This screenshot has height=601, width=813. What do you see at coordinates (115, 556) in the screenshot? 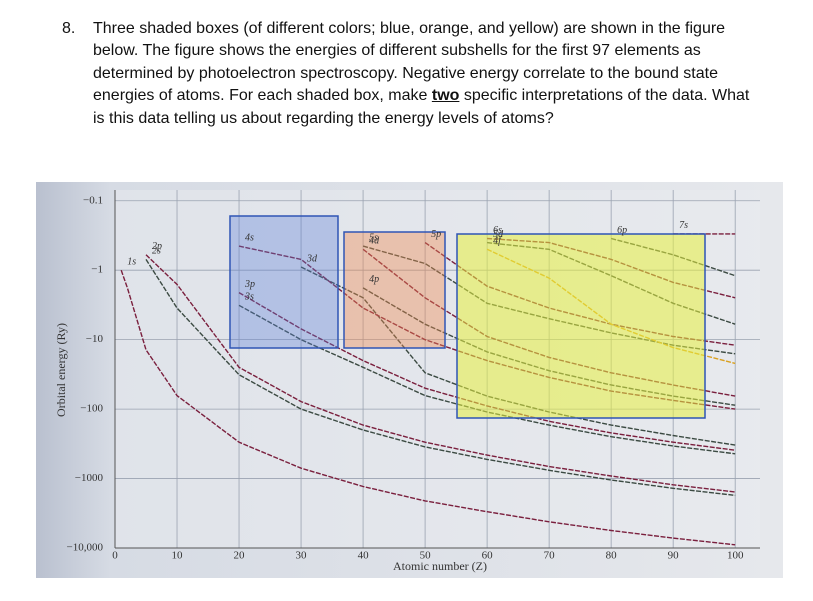
I see `x-tick-label: 0` at bounding box center [115, 556].